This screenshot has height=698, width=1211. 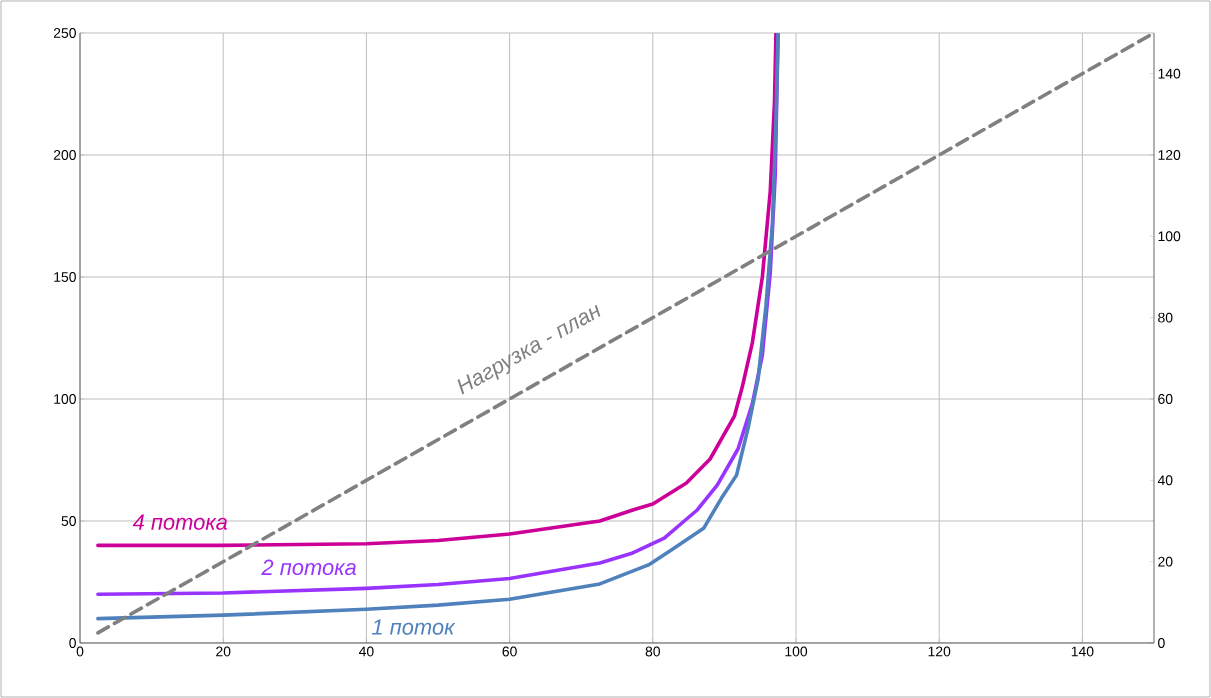 What do you see at coordinates (80, 651) in the screenshot?
I see `x-tick-label: 0` at bounding box center [80, 651].